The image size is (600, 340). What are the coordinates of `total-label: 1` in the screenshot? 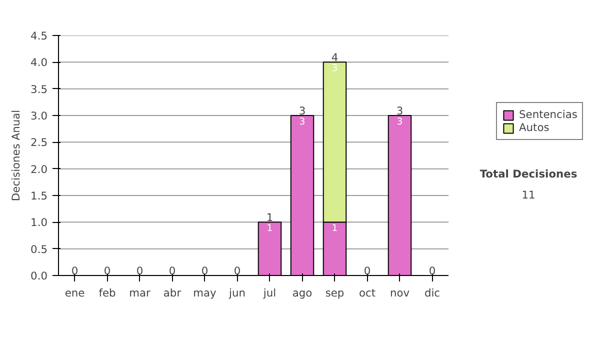 It's located at (270, 217).